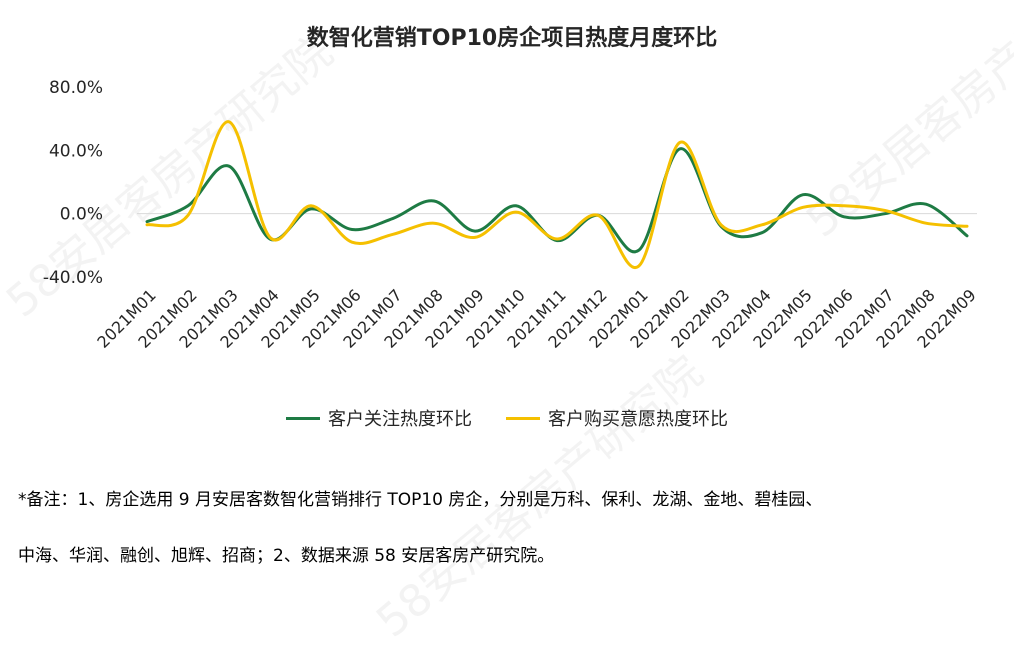 This screenshot has height=649, width=1014. Describe the element at coordinates (523, 418) in the screenshot. I see `legend-swatch-purchase` at that location.